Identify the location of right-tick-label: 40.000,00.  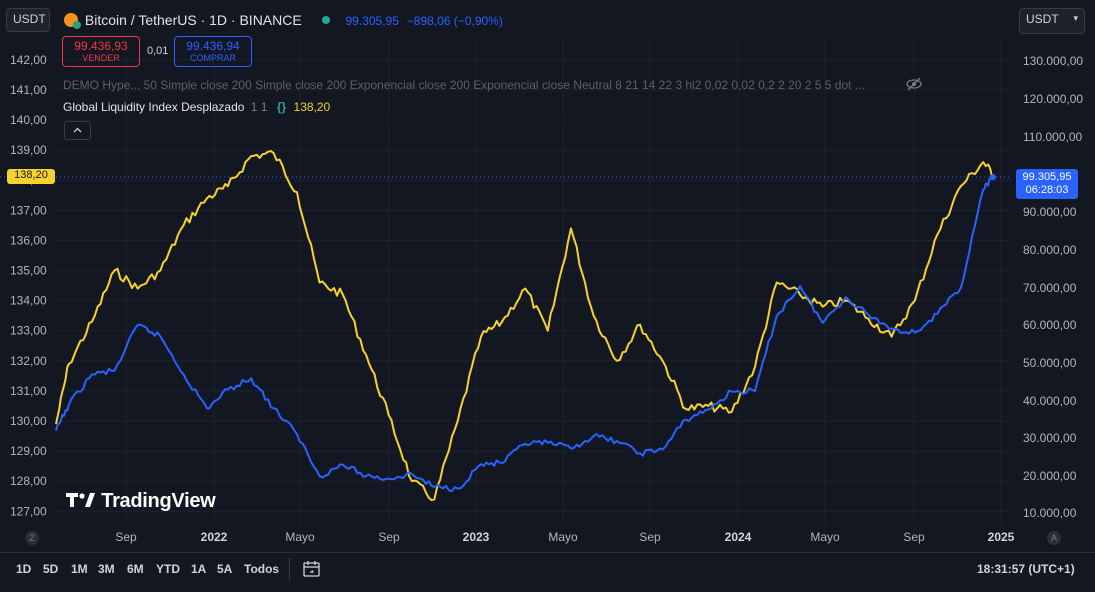
(1050, 401).